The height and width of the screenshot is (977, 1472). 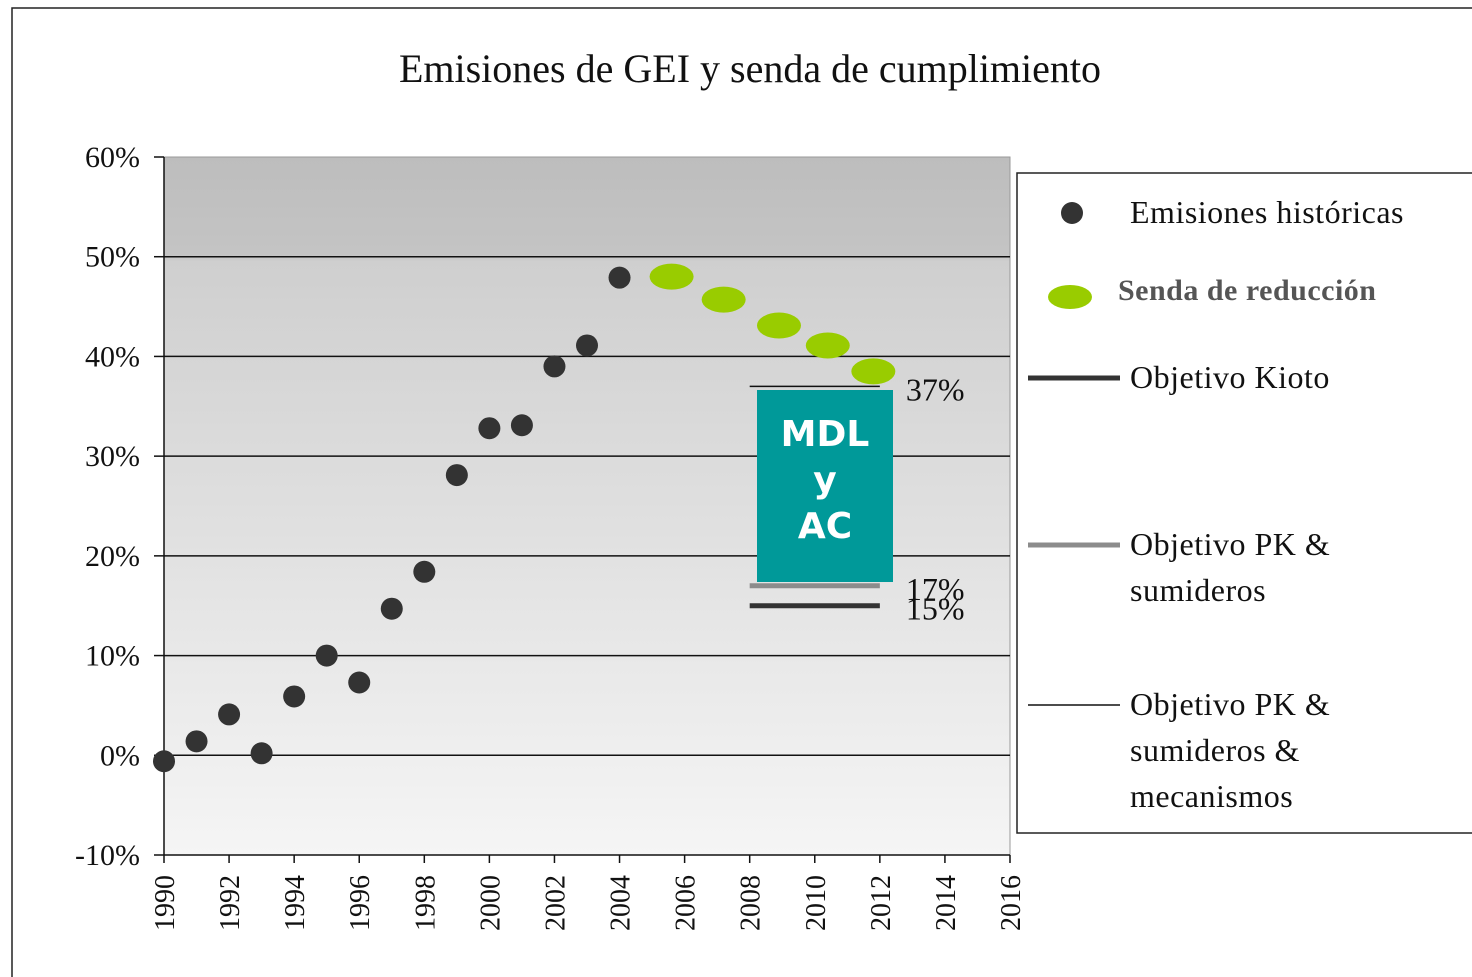 I want to click on y-tick-label: 60%, so click(x=112, y=157).